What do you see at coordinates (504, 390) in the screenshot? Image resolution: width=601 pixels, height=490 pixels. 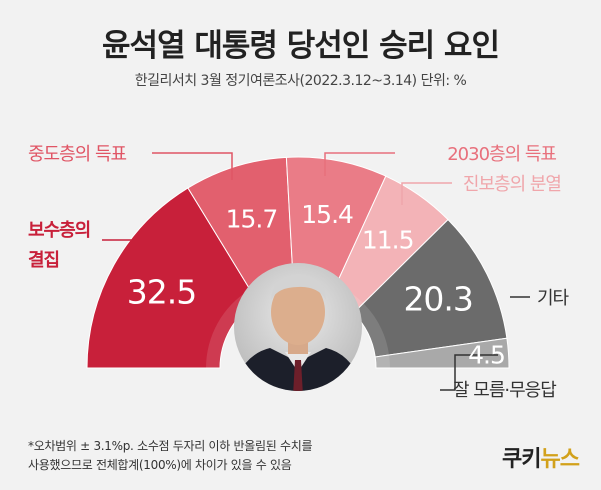 I see `category-label-5: 잘 모름·무응답` at bounding box center [504, 390].